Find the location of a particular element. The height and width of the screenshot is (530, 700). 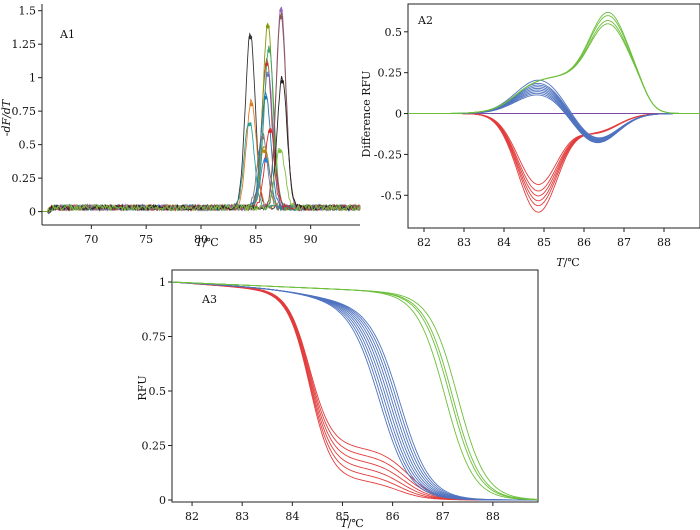

a3-x-tick-label-86: 86 is located at coordinates (393, 516).